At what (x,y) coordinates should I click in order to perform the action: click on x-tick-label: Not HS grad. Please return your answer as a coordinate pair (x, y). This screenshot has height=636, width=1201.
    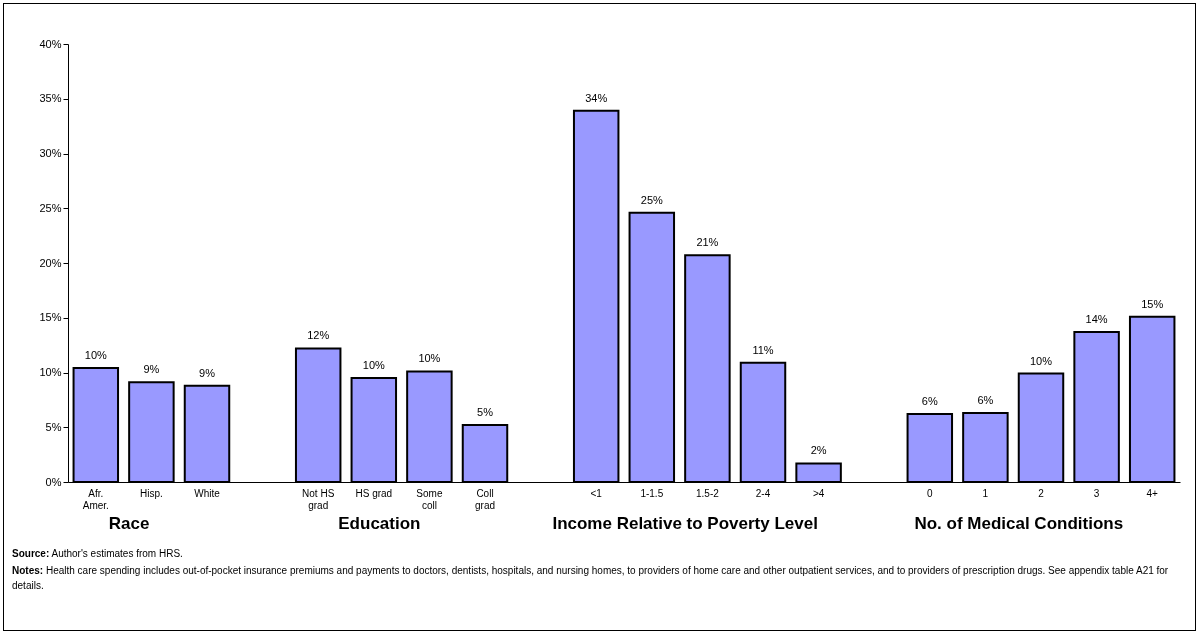
    Looking at the image, I should click on (318, 499).